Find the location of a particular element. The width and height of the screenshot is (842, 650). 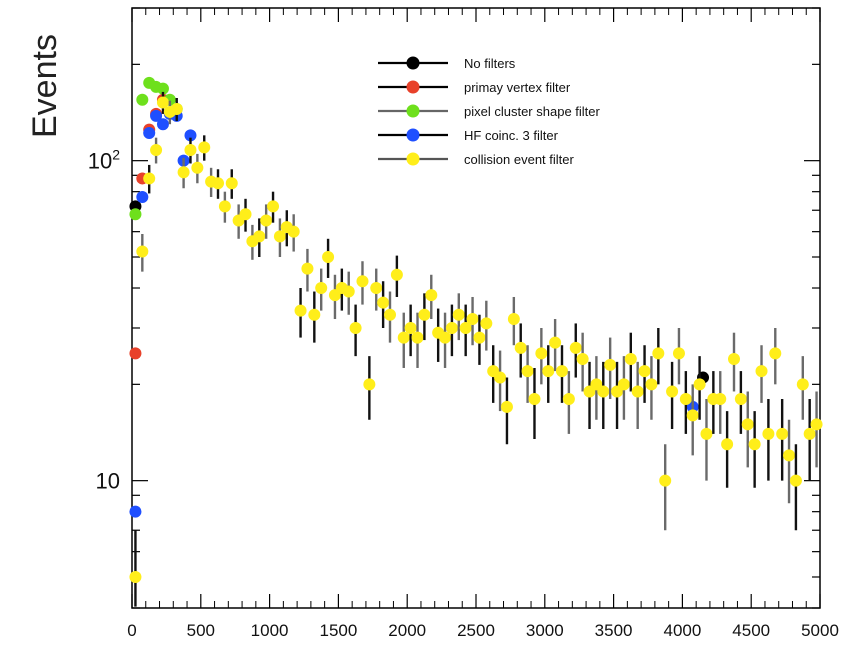

x-tick-label: 4500 is located at coordinates (751, 630).